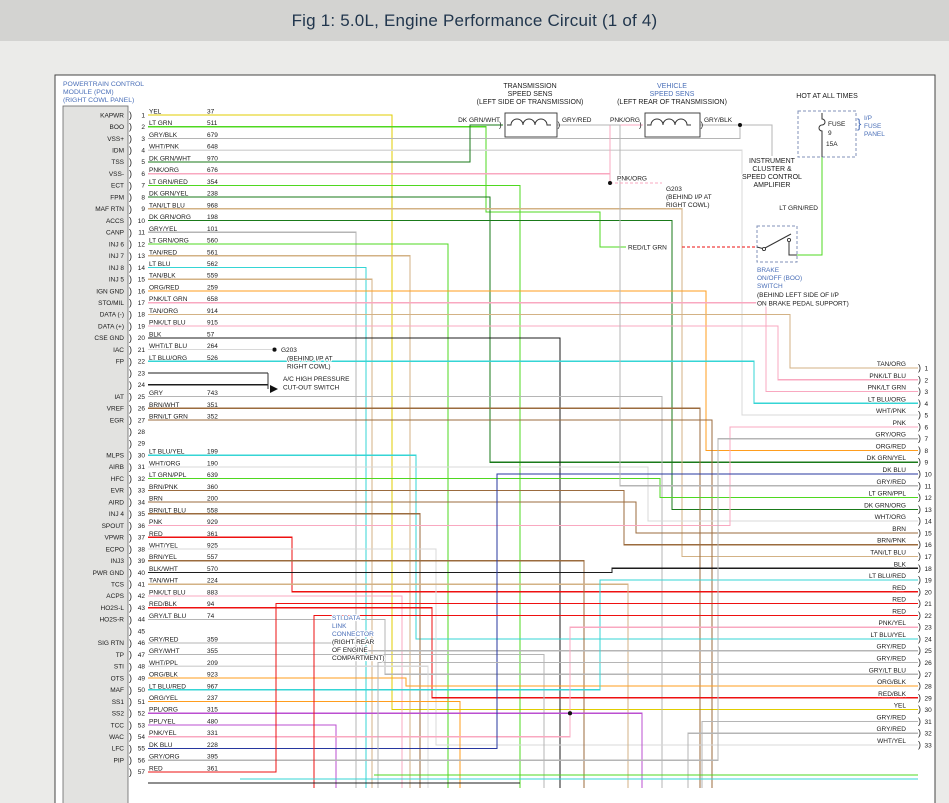 Image resolution: width=949 pixels, height=803 pixels. Describe the element at coordinates (212, 264) in the screenshot. I see `circuit-number: 562` at that location.